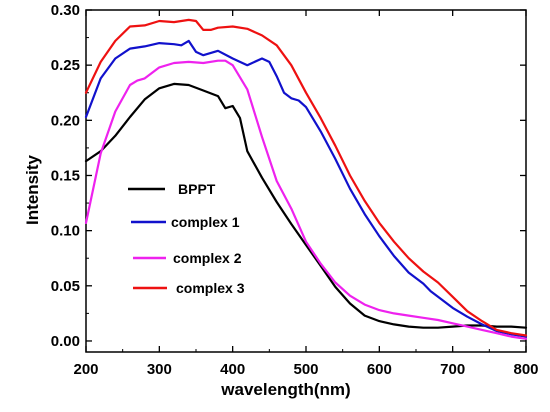 This screenshot has height=412, width=550. I want to click on x-tick-label: 600, so click(379, 369).